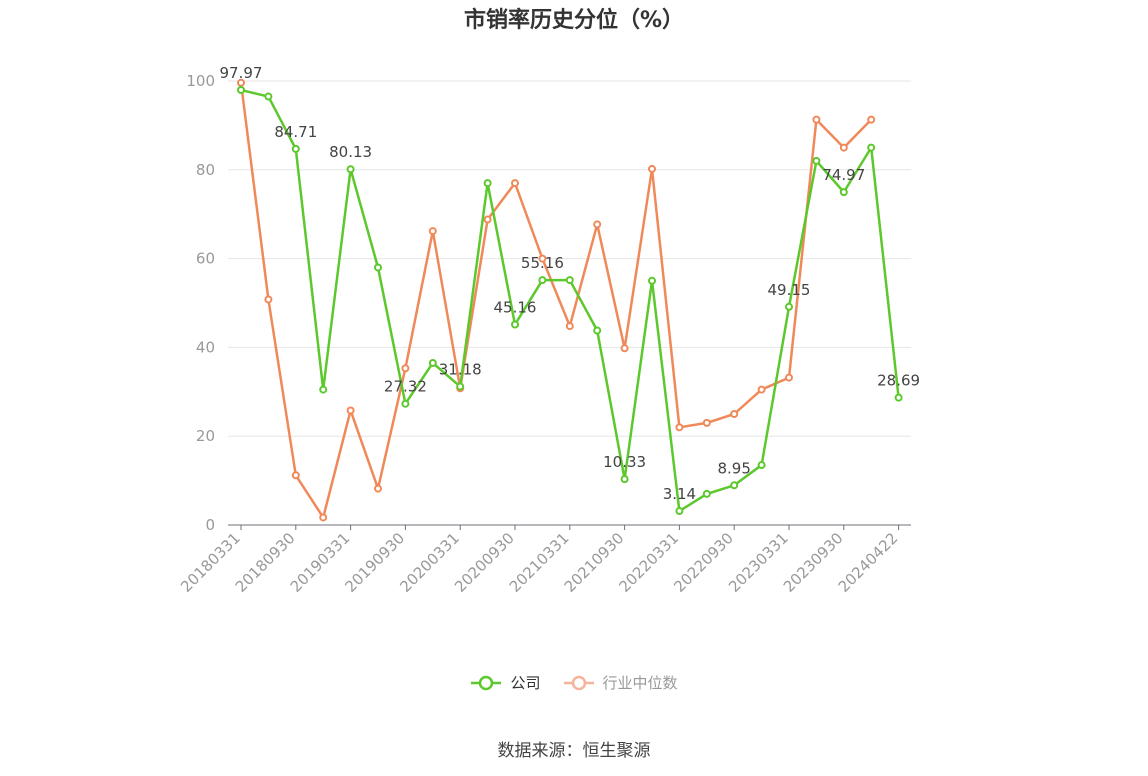  Describe the element at coordinates (574, 20) in the screenshot. I see `chart-title: 市销率历史分位（%）` at that location.